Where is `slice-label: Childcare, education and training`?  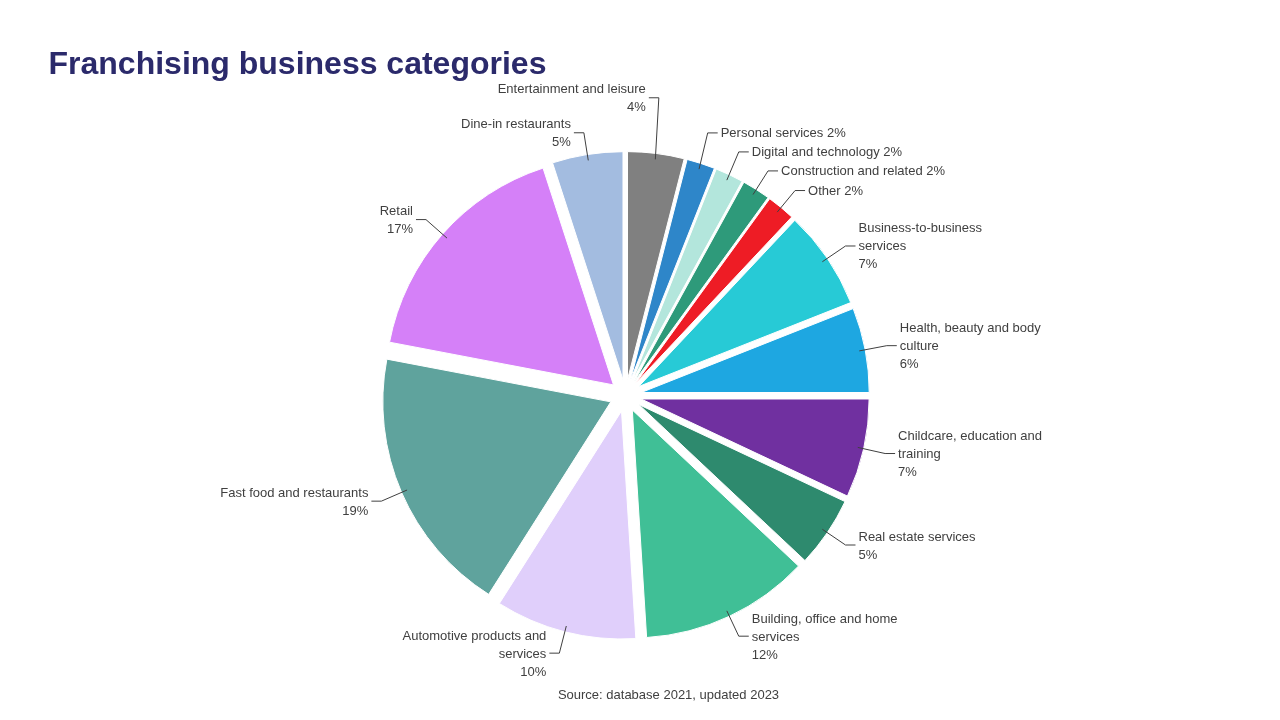
slice-label: Childcare, education and training is located at coordinates (970, 445).